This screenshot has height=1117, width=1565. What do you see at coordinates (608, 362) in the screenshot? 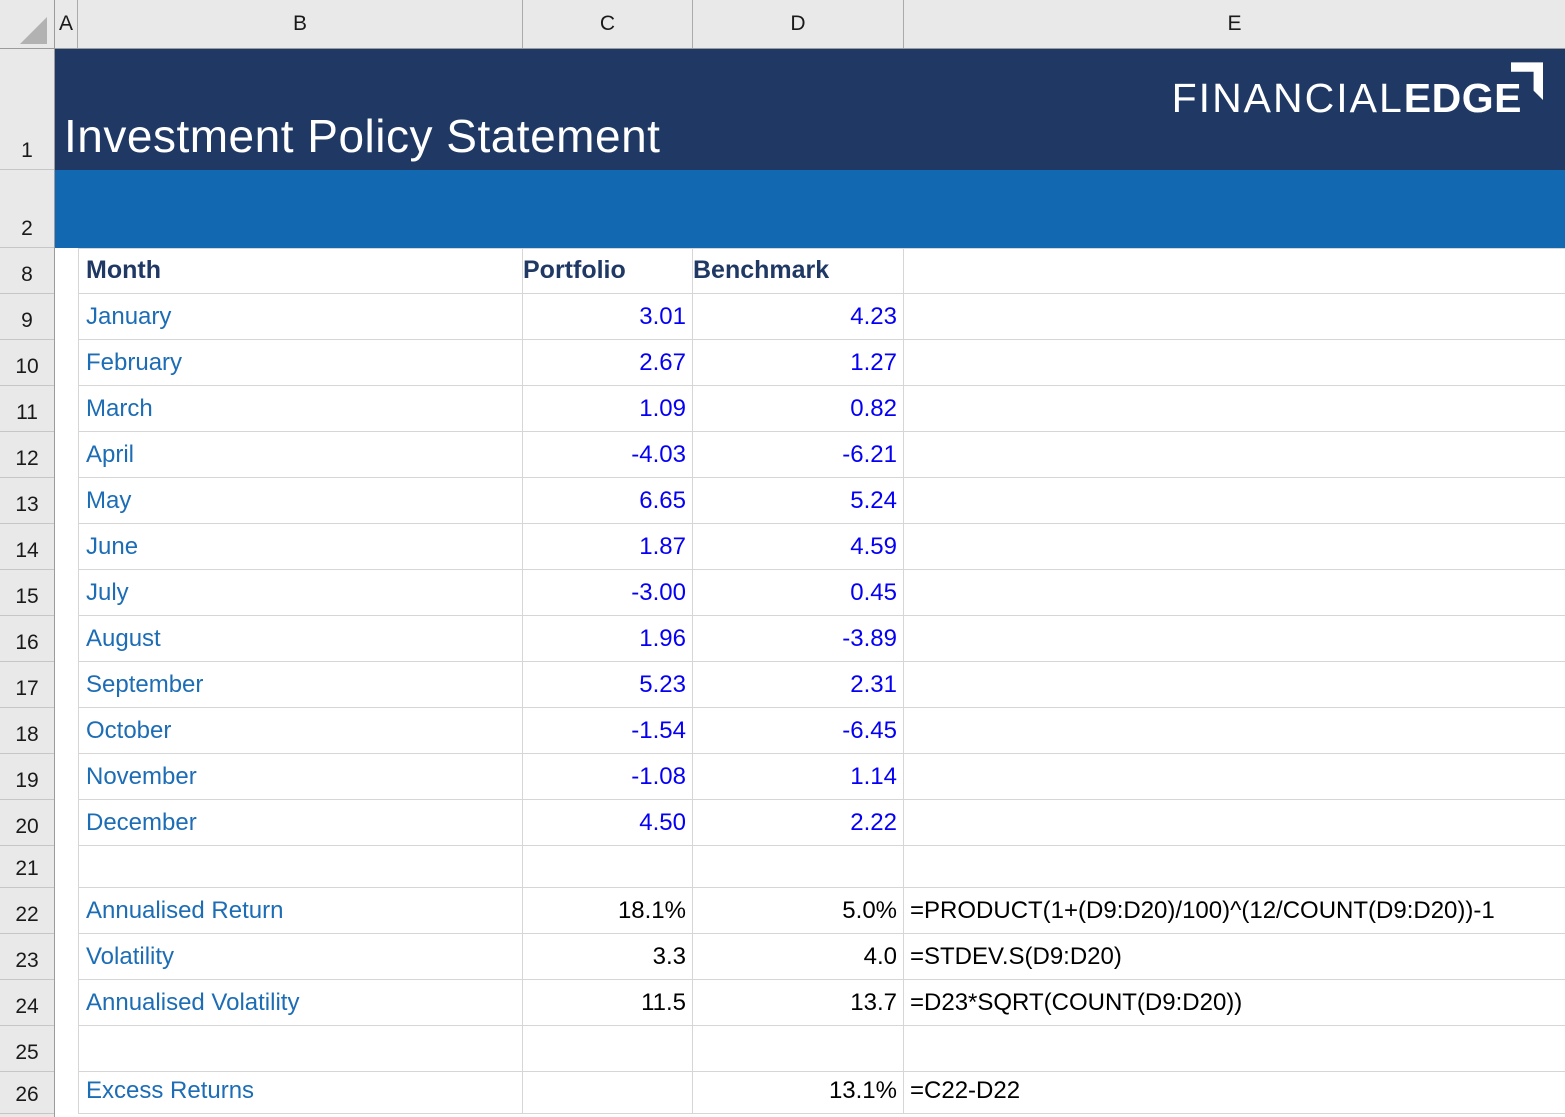
I see `cell-c10: 2.67` at bounding box center [608, 362].